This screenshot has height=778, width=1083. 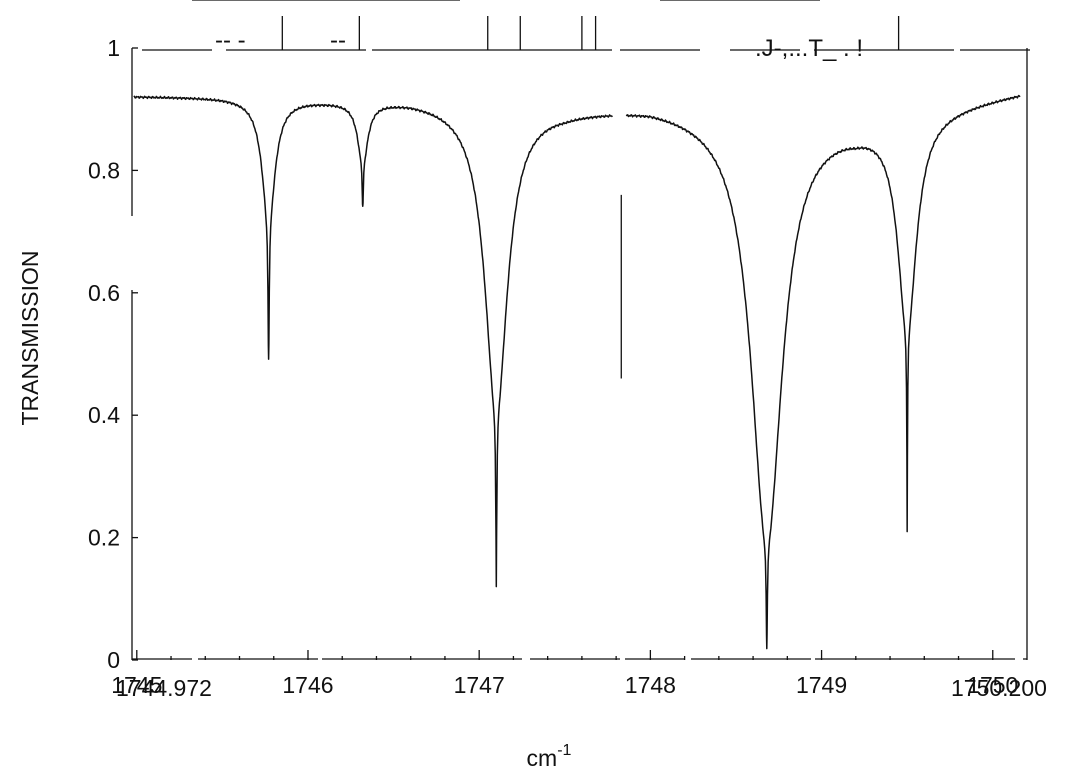 What do you see at coordinates (650, 685) in the screenshot?
I see `x-tick-label: 1748` at bounding box center [650, 685].